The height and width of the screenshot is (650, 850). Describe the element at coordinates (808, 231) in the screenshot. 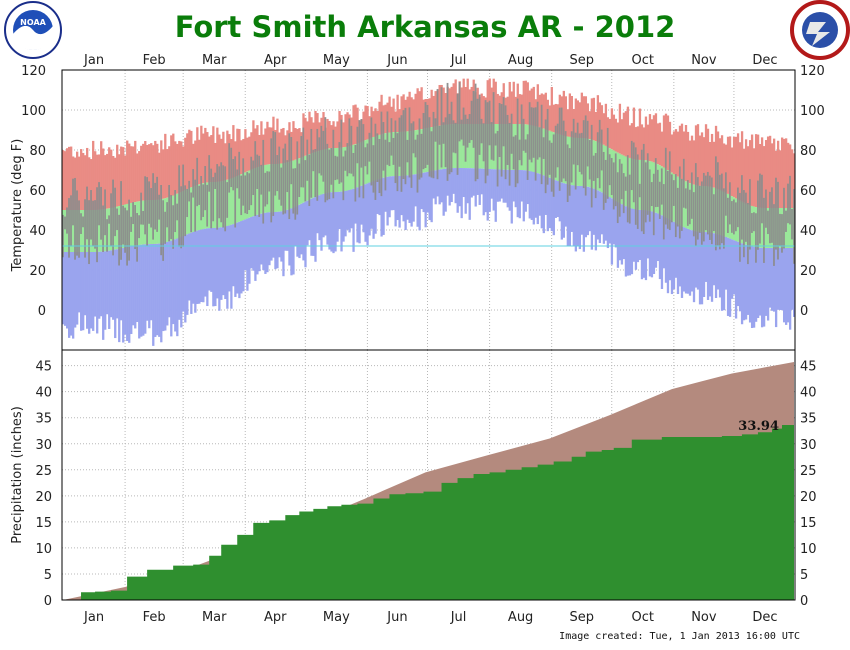

I see `temp-ytick-label-right: 40` at that location.